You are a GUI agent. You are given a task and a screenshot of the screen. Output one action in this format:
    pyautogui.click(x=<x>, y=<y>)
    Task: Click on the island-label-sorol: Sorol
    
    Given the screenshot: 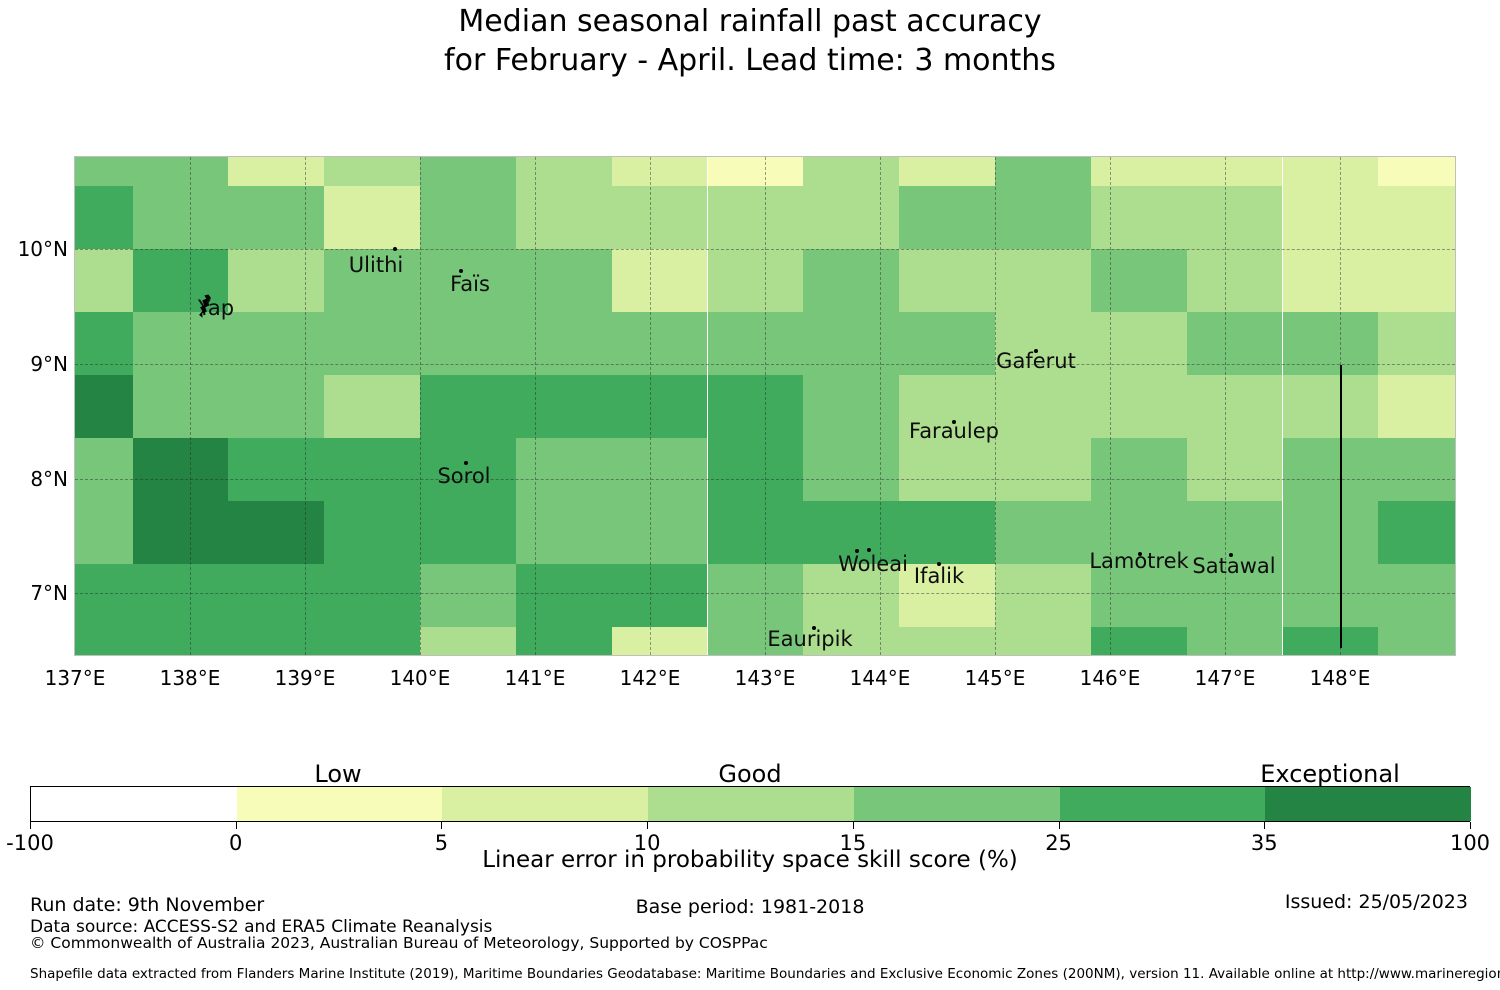 What is the action you would take?
    pyautogui.click(x=464, y=476)
    